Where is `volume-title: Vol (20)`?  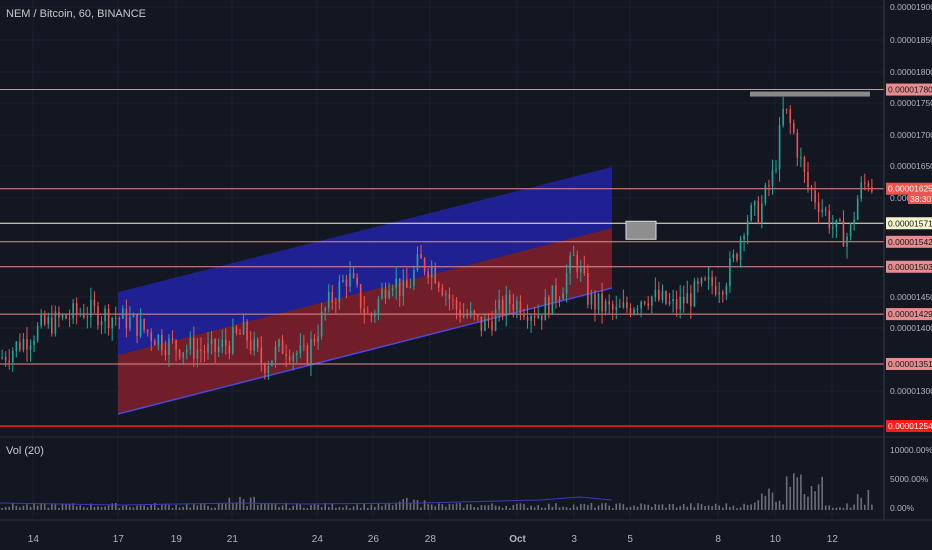
volume-title: Vol (20) is located at coordinates (25, 451).